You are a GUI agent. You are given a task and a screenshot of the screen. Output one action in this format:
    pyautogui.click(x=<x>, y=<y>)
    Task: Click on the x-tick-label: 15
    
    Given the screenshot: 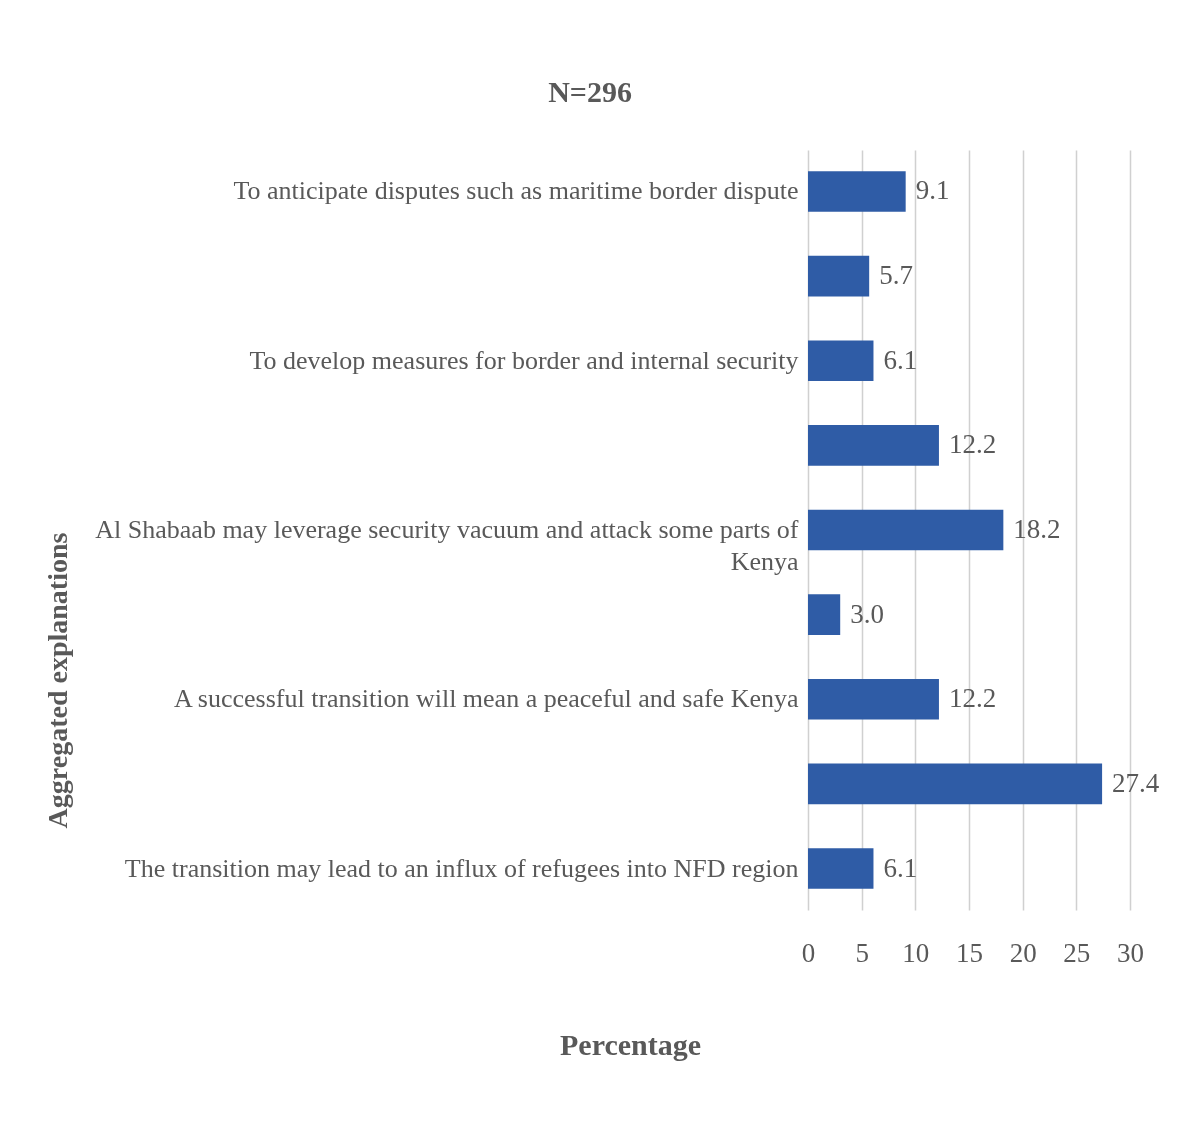 What is the action you would take?
    pyautogui.click(x=969, y=952)
    